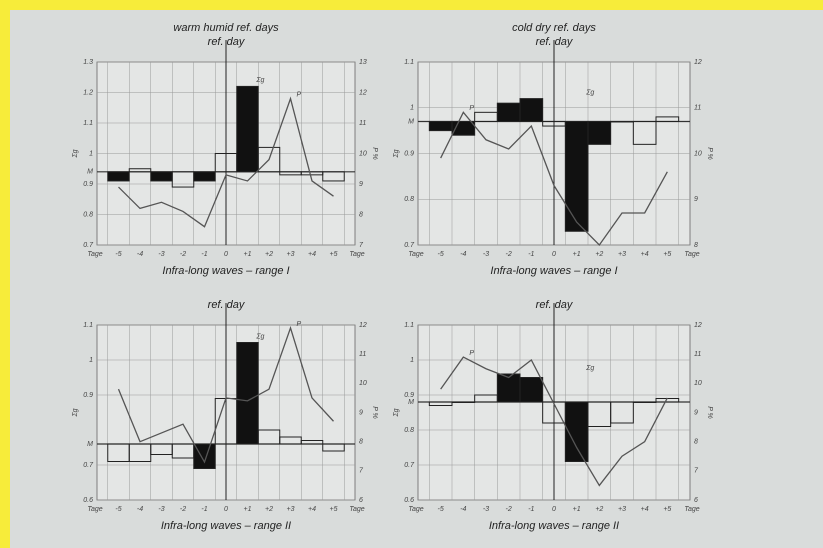 The height and width of the screenshot is (548, 823). What do you see at coordinates (553, 271) in the screenshot?
I see `panel-caption: Infra-long waves – range I` at bounding box center [553, 271].